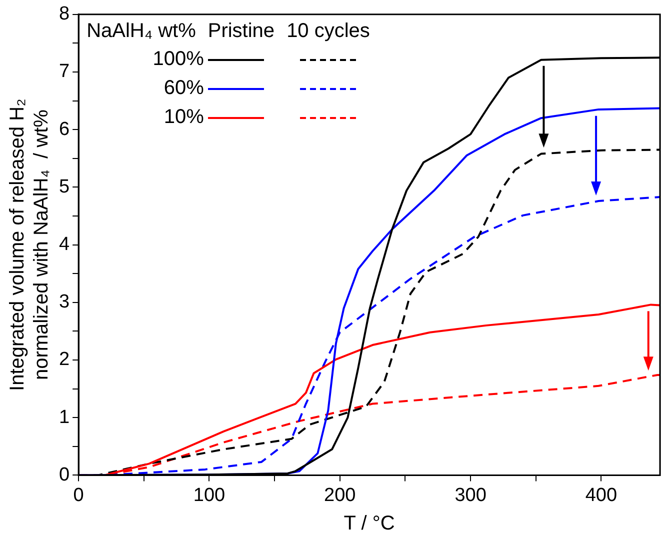 The width and height of the screenshot is (661, 540). What do you see at coordinates (178, 59) in the screenshot?
I see `legend-label: 100%` at bounding box center [178, 59].